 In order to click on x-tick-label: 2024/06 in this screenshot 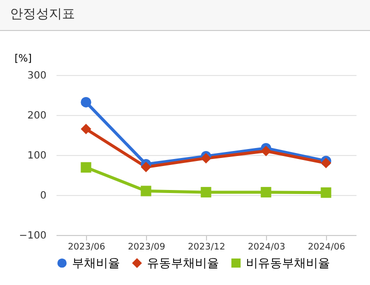, I will do `click(327, 247)`.